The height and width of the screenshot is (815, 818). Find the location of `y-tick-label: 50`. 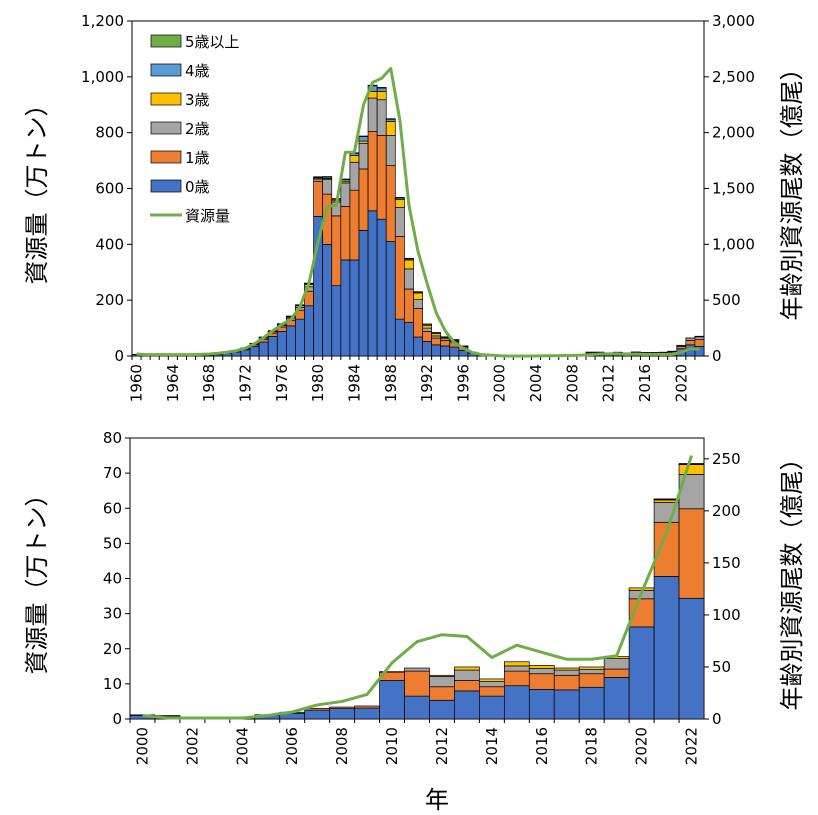

y-tick-label: 50 is located at coordinates (112, 543).